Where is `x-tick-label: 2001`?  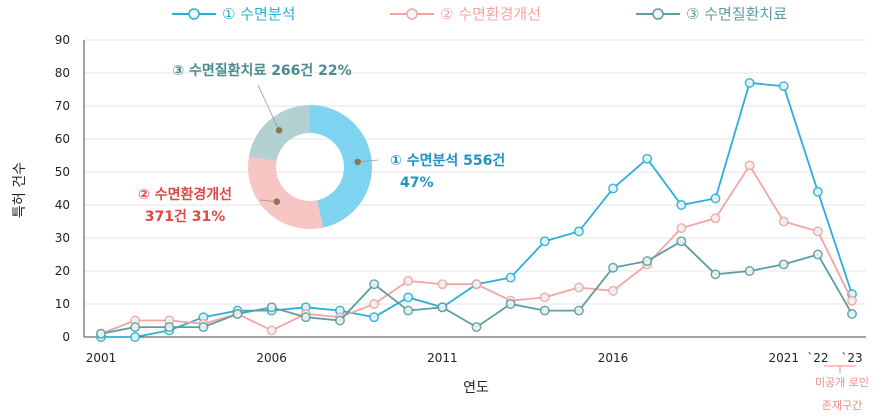 x-tick-label: 2001 is located at coordinates (101, 358).